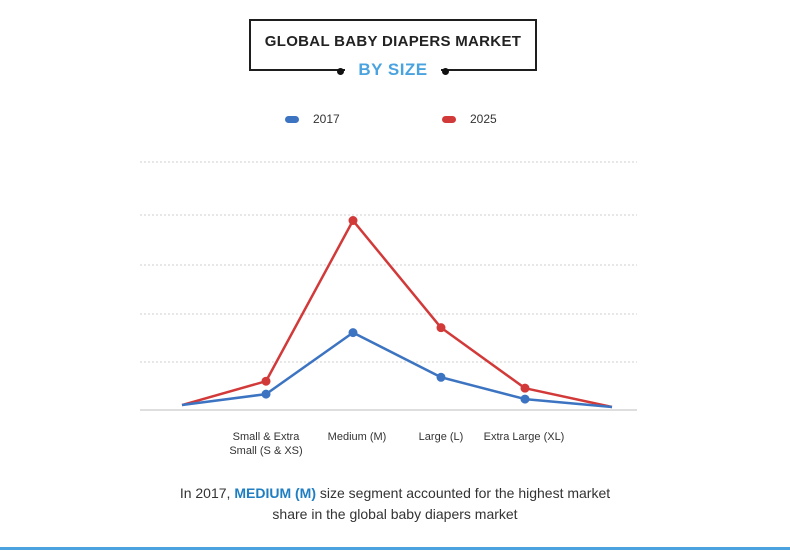 This screenshot has height=551, width=790. What do you see at coordinates (395, 514) in the screenshot?
I see `caption-line2: share in the global baby diapers market` at bounding box center [395, 514].